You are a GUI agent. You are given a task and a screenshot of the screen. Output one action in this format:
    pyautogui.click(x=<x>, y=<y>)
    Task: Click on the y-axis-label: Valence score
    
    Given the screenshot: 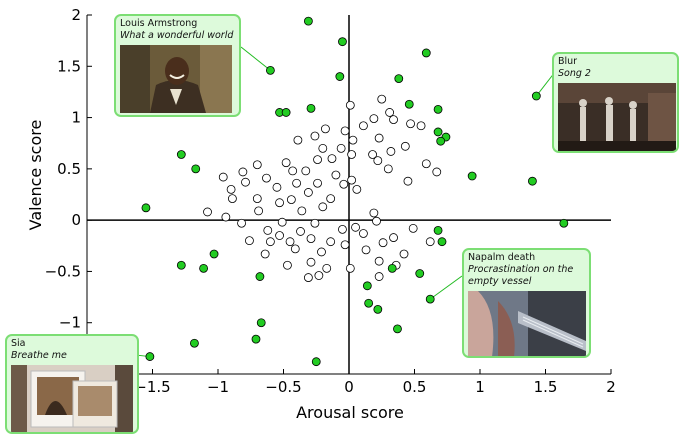 What is the action you would take?
    pyautogui.click(x=35, y=175)
    